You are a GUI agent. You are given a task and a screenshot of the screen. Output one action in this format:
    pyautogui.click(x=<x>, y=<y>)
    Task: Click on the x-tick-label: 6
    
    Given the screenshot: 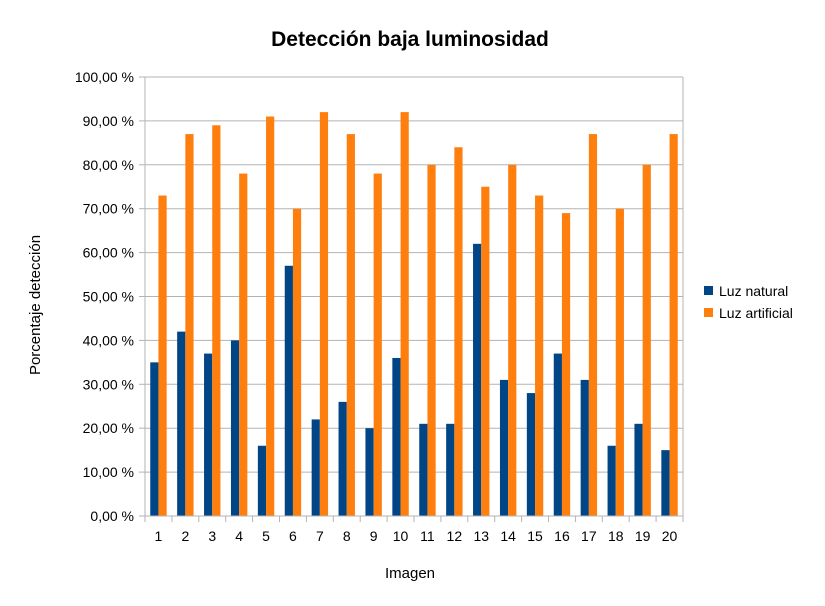 What is the action you would take?
    pyautogui.click(x=293, y=536)
    